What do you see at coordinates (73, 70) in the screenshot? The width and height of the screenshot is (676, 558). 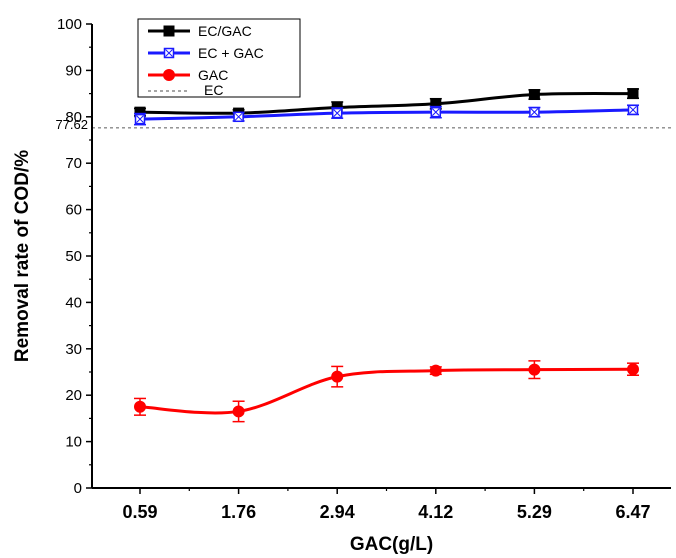 I see `y-tick-label: 90` at bounding box center [73, 70].